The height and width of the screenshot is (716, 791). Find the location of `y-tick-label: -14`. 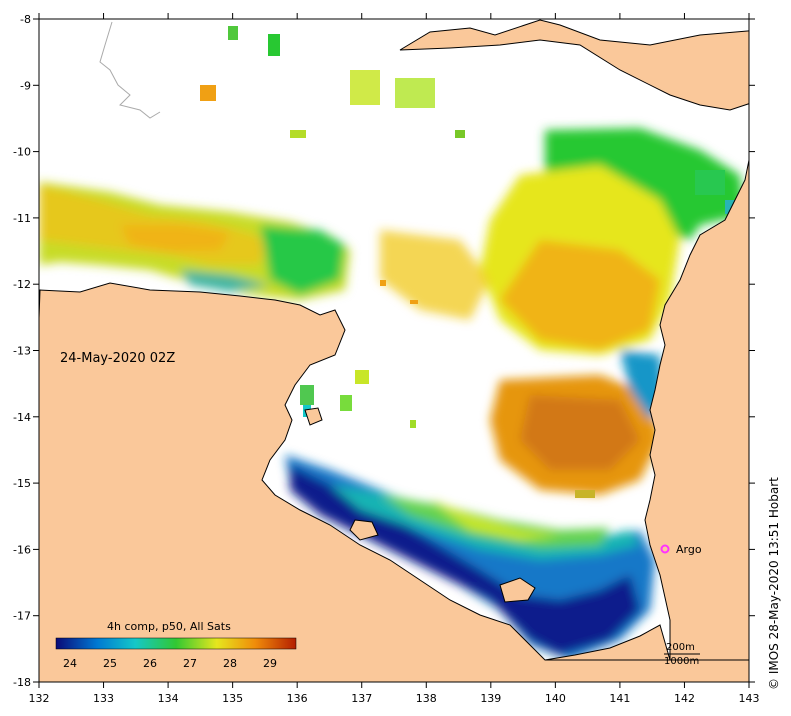

y-tick-label: -14 is located at coordinates (22, 417).